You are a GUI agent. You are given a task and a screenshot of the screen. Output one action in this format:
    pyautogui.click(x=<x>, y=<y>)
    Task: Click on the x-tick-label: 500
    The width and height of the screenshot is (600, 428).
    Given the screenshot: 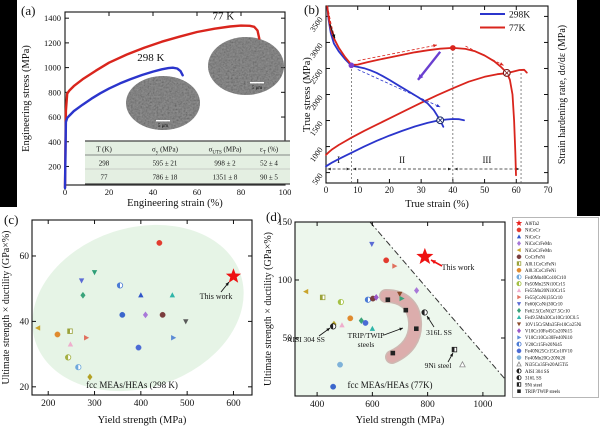 What is the action you would take?
    pyautogui.click(x=187, y=404)
    